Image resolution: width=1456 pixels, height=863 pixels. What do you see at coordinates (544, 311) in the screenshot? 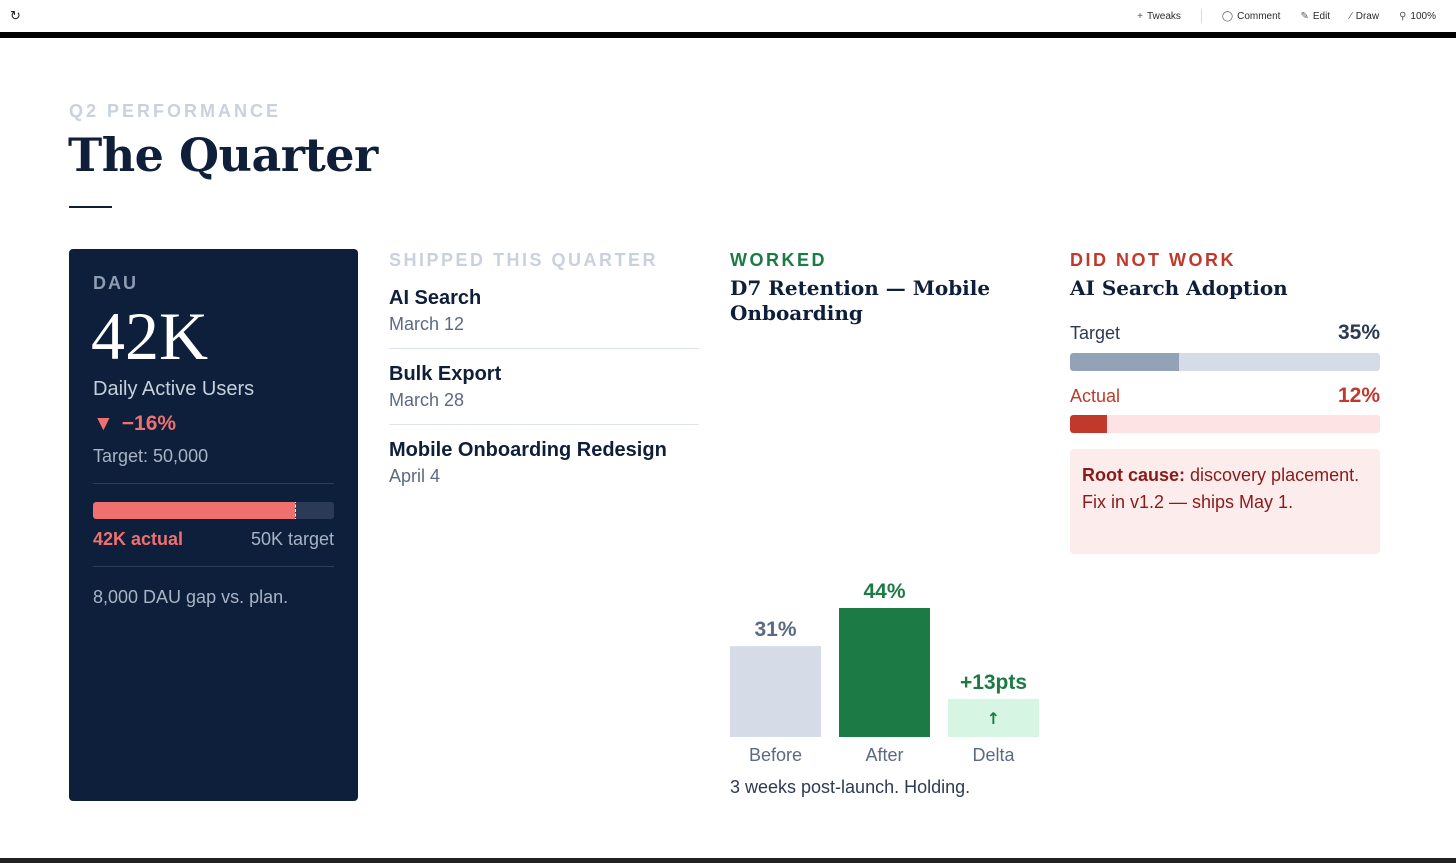
I see `list-item: AI Search March 12` at bounding box center [544, 311].